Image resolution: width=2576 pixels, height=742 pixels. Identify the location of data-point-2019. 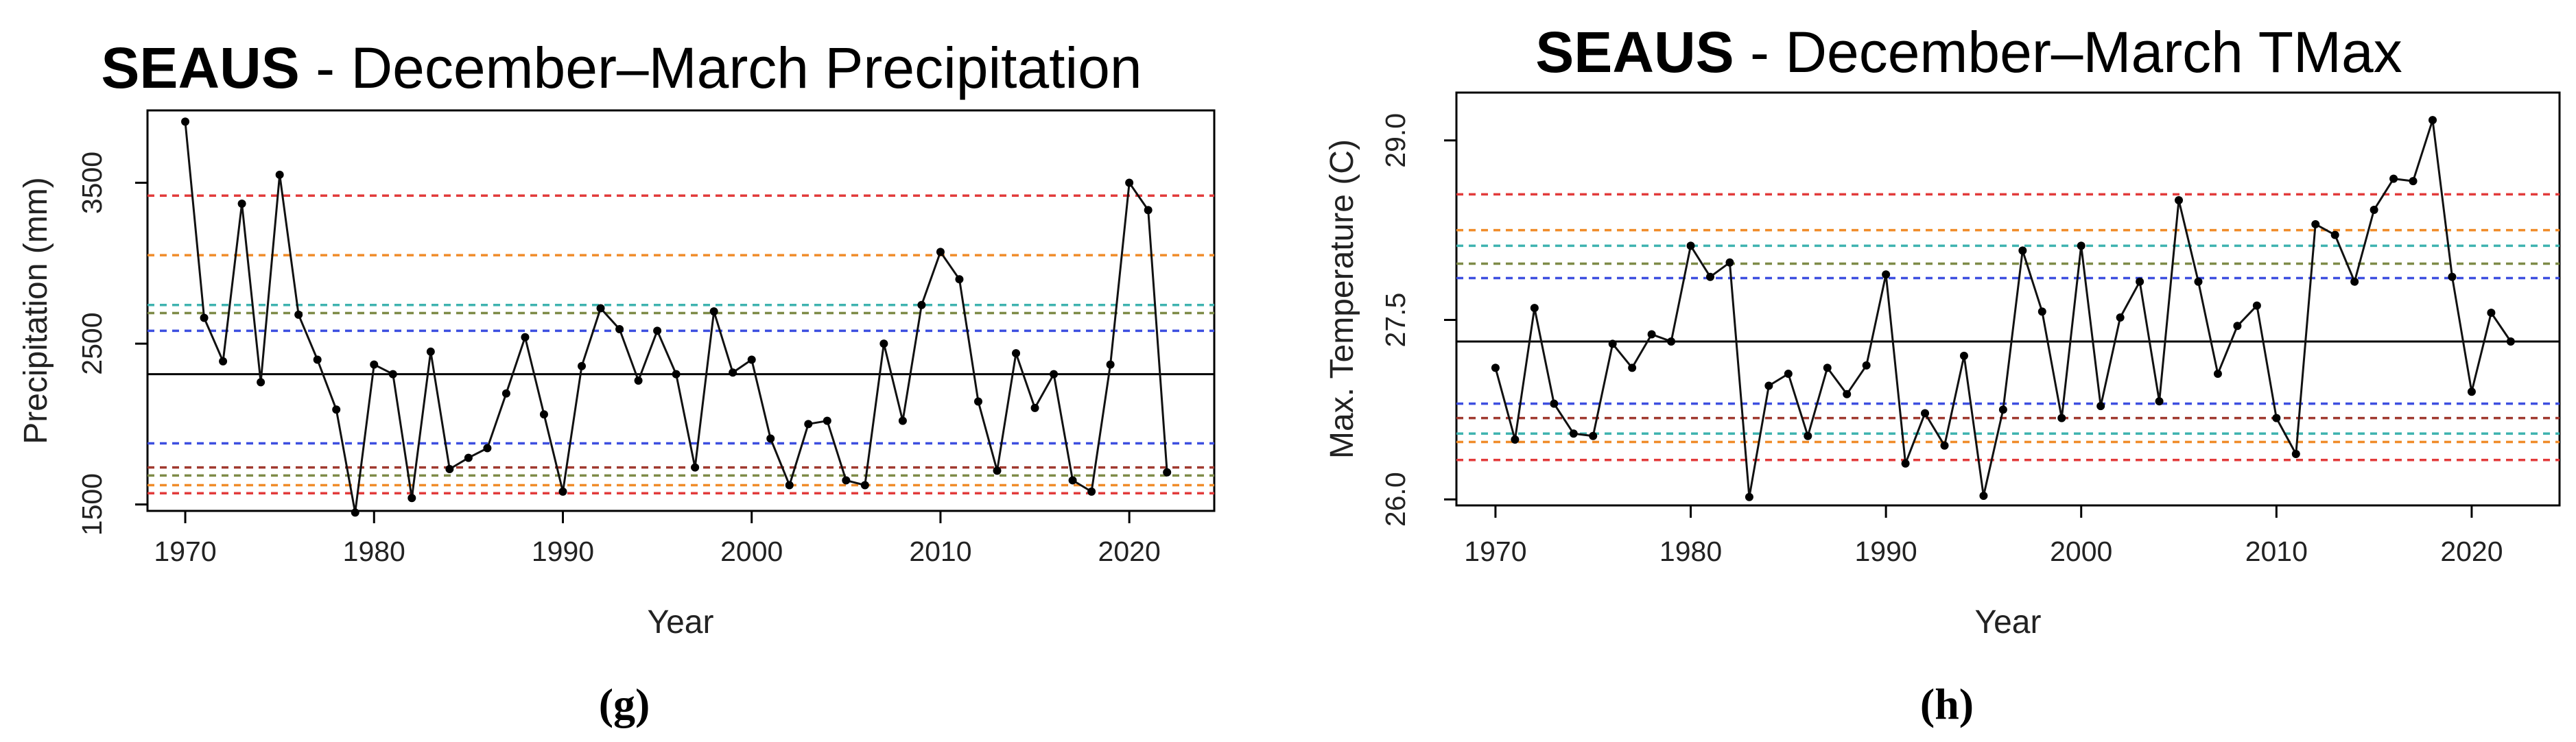
(2452, 276).